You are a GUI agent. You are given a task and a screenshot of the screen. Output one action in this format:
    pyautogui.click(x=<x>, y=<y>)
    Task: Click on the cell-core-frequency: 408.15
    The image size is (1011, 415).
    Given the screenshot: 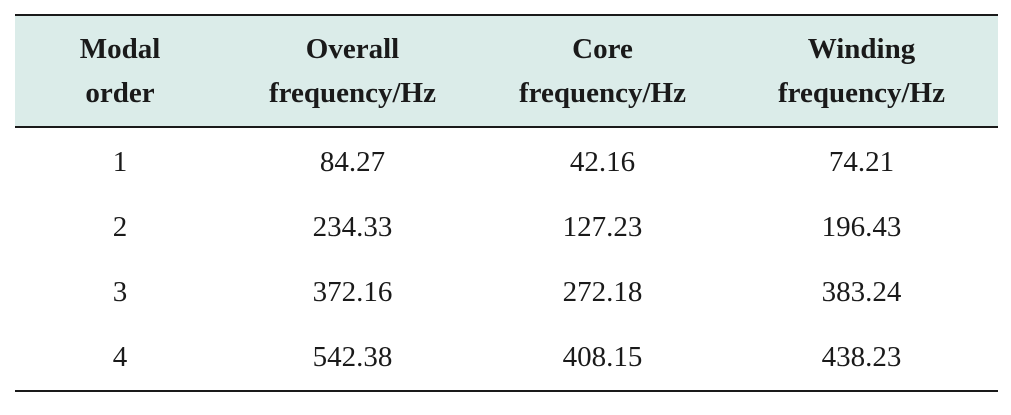 What is the action you would take?
    pyautogui.click(x=602, y=357)
    